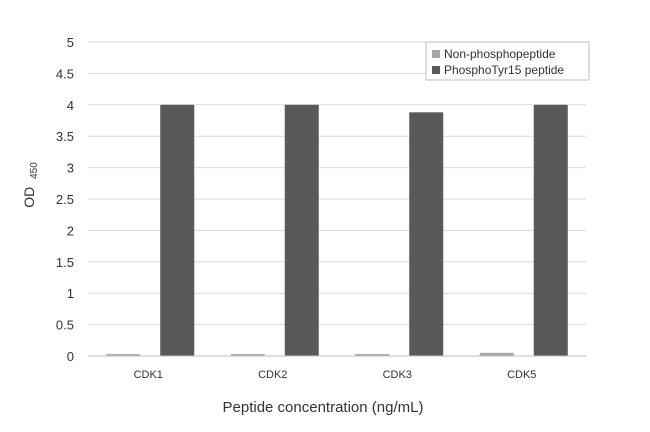 The image size is (650, 432). Describe the element at coordinates (521, 375) in the screenshot. I see `x-tick-label: CDK5` at that location.